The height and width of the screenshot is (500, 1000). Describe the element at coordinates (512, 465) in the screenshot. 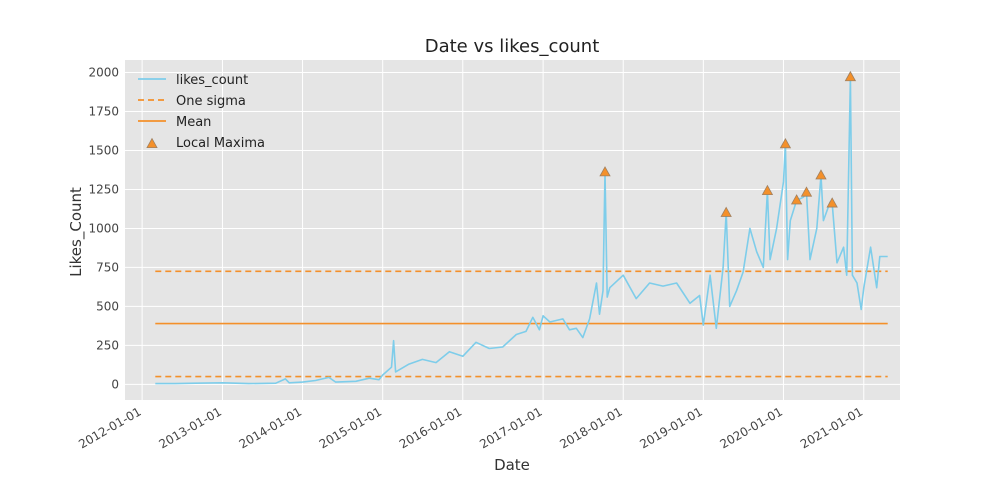

I see `x-axis-label: Date` at that location.